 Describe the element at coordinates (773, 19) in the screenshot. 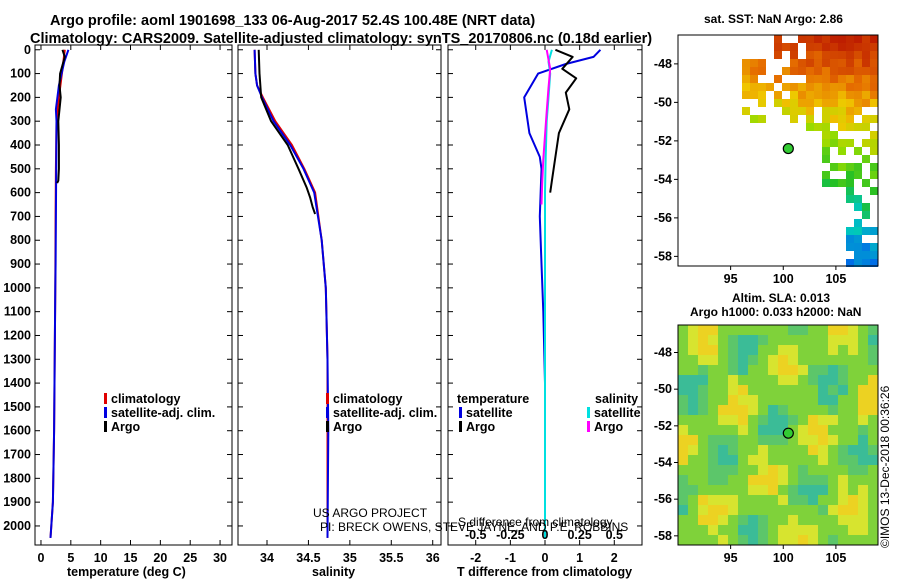

I see `sst-map-title: sat. SST: NaN Argo: 2.86` at that location.